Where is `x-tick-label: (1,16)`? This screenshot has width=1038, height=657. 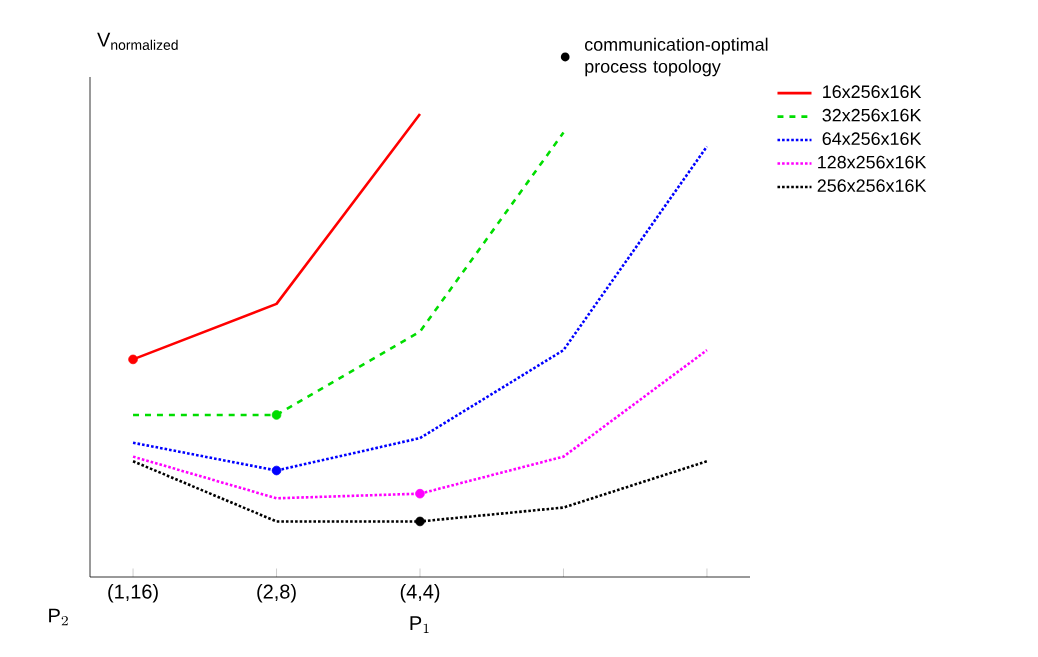
x-tick-label: (1,16) is located at coordinates (133, 593).